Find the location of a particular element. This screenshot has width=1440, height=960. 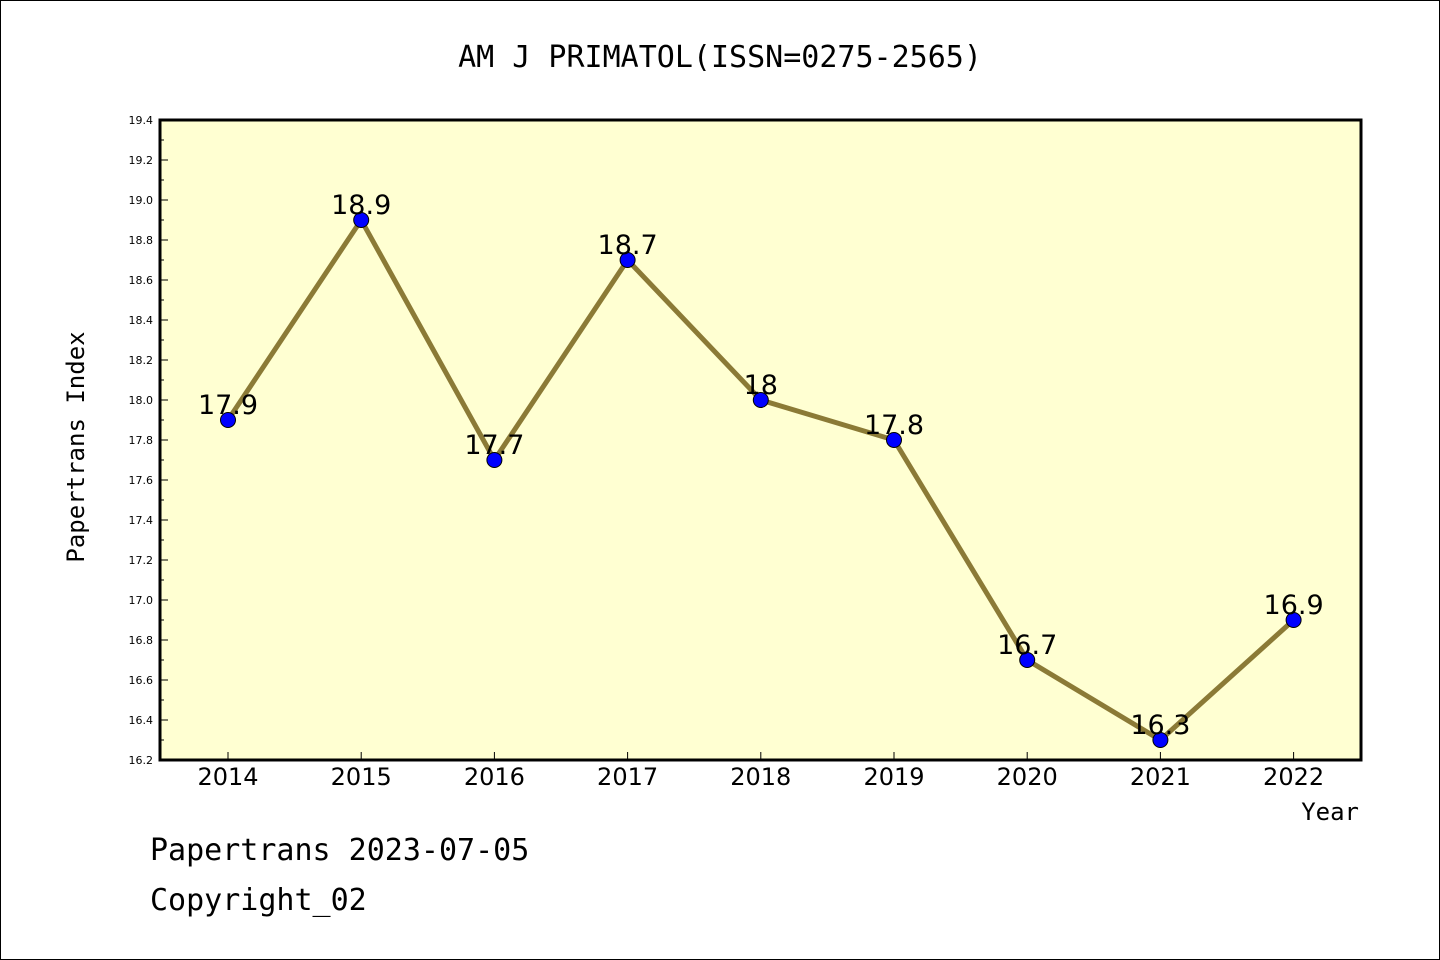

data-label: 17.8 is located at coordinates (894, 425).